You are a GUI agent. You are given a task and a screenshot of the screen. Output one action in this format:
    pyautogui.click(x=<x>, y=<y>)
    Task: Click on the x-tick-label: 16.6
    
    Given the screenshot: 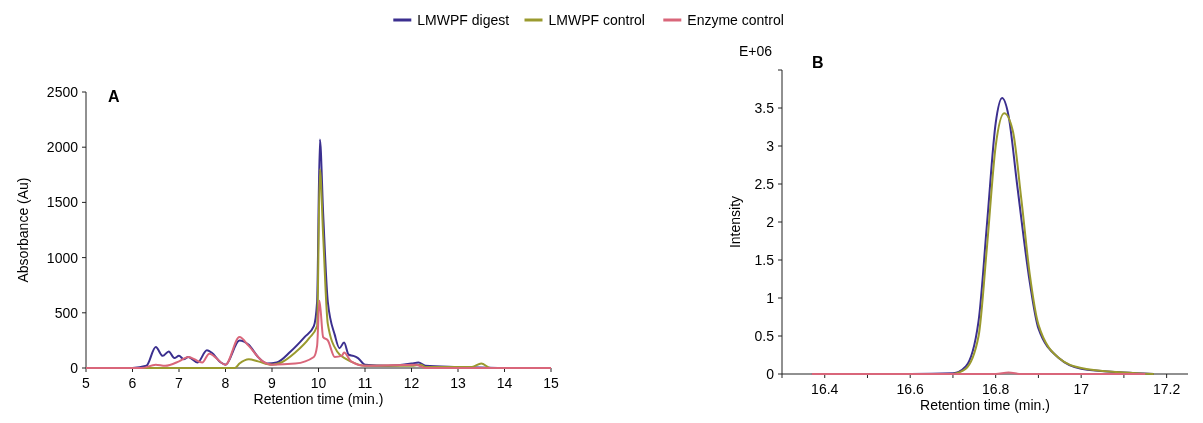 What is the action you would take?
    pyautogui.click(x=910, y=389)
    